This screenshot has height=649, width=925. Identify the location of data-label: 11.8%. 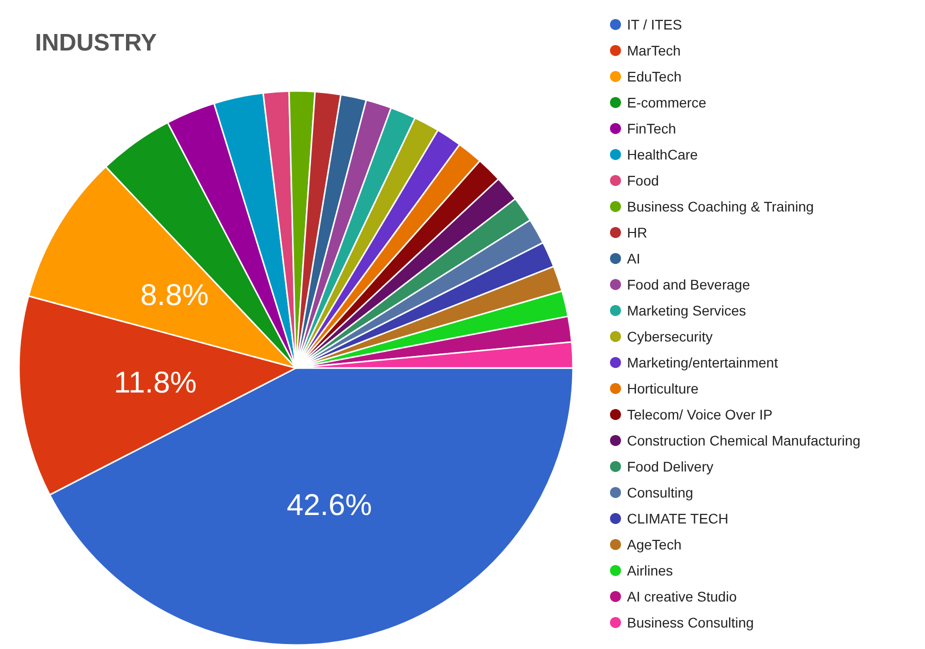
(155, 383).